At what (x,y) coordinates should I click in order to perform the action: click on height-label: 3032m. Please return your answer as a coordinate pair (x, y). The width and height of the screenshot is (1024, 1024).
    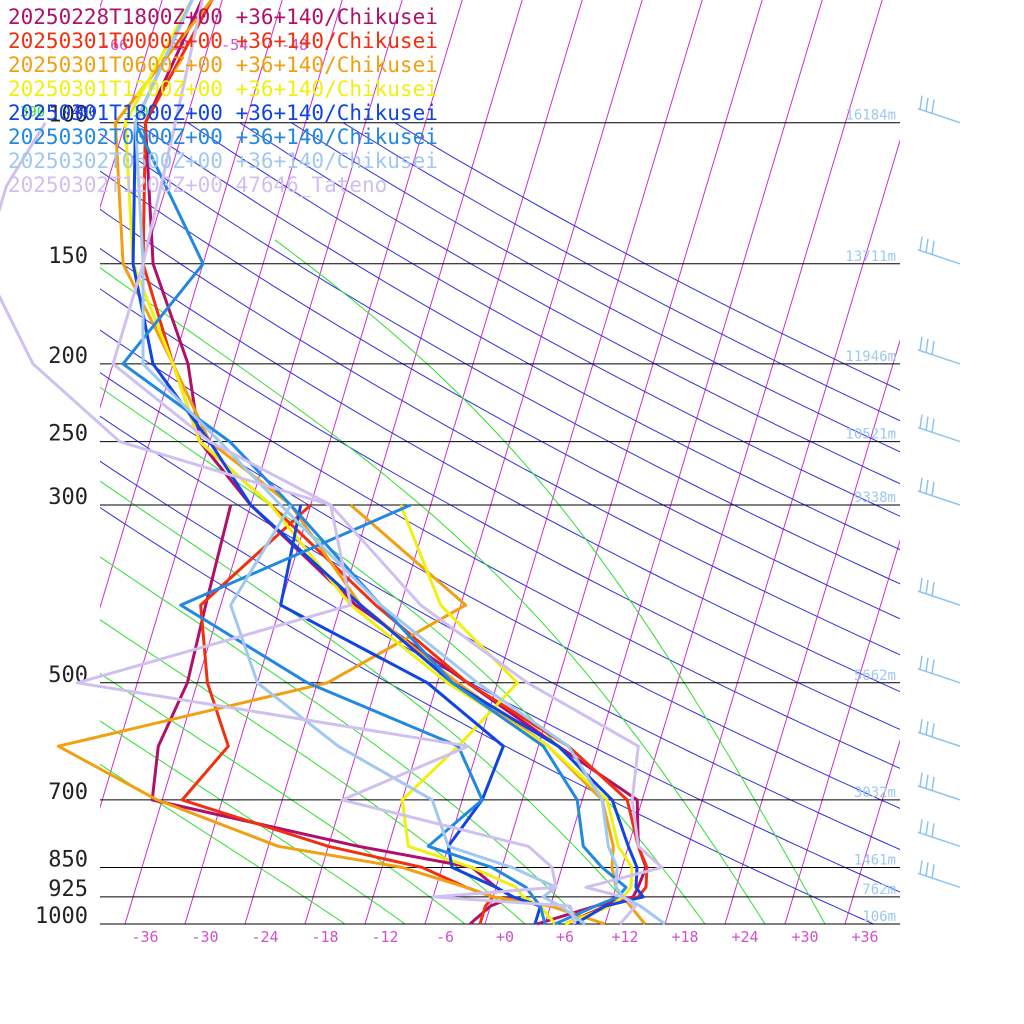
    Looking at the image, I should click on (875, 793).